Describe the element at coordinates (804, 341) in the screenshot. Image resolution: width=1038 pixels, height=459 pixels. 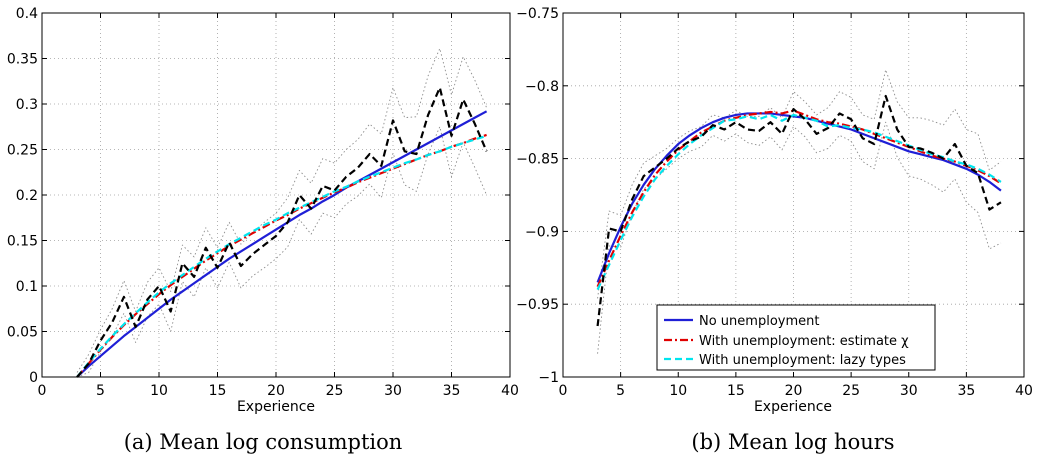
I see `legend-label-estimate-chi: With unemployment: estimate χ` at that location.